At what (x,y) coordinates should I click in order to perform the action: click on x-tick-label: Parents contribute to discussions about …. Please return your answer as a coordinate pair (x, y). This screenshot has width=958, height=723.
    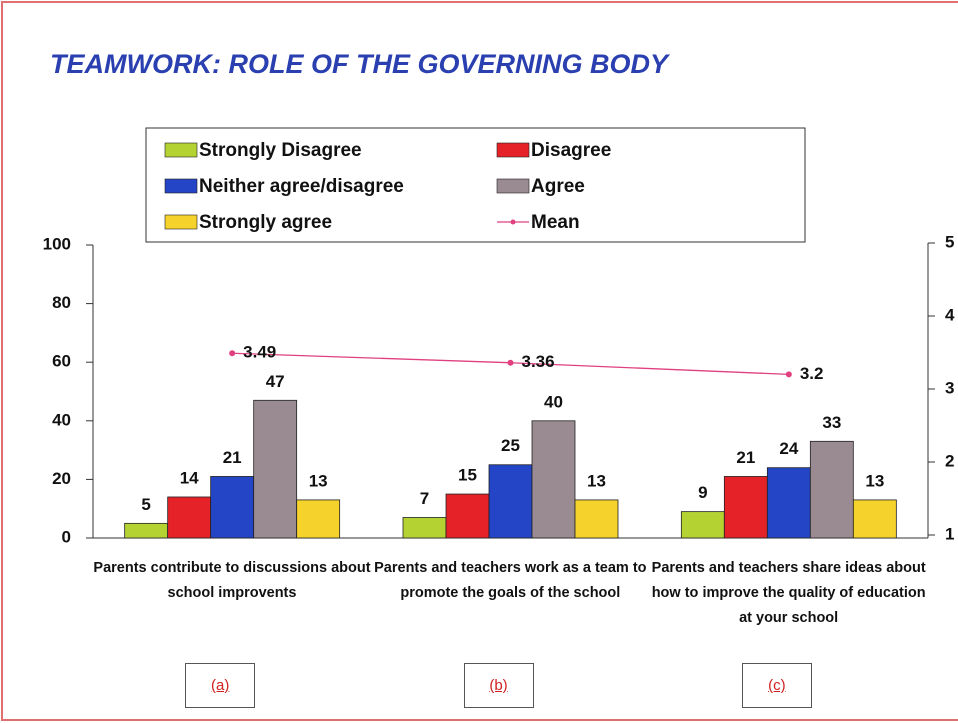
    Looking at the image, I should click on (232, 580).